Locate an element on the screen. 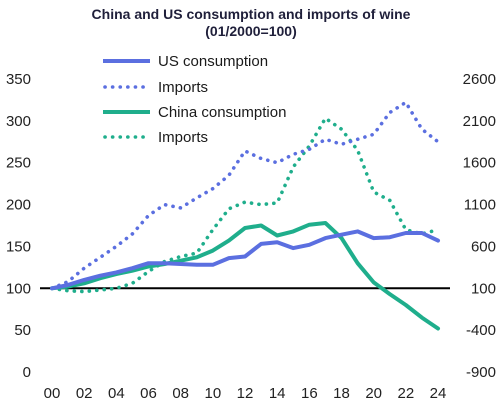  left-axis-tick-label: 300 is located at coordinates (18, 121).